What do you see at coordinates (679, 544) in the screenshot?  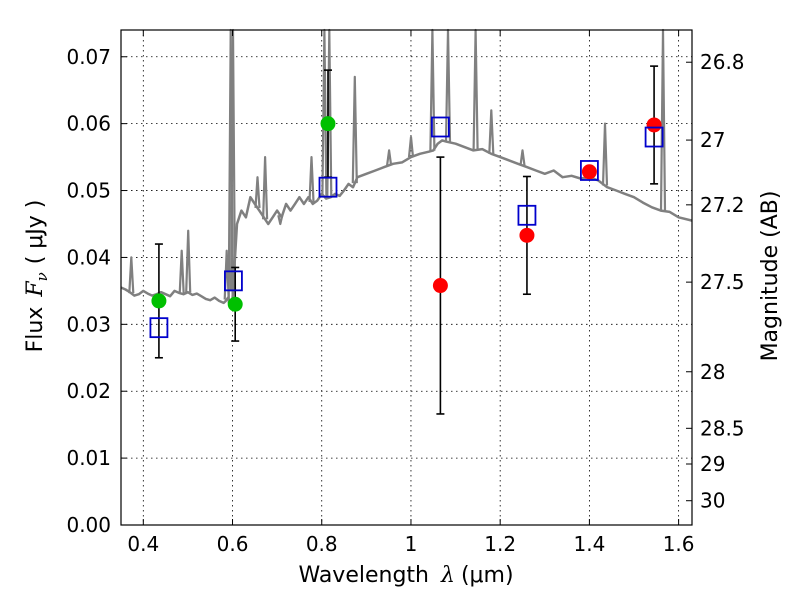 I see `x-tick-label: 1.6` at bounding box center [679, 544].